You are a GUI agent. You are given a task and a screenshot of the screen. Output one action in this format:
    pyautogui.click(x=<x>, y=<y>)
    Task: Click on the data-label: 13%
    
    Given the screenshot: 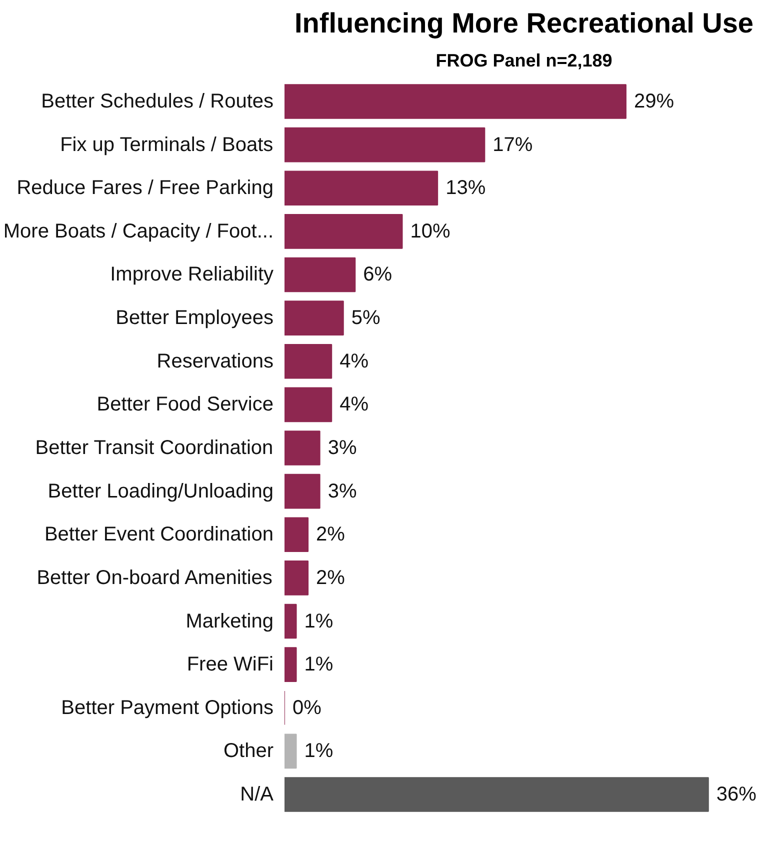 What is the action you would take?
    pyautogui.click(x=466, y=188)
    